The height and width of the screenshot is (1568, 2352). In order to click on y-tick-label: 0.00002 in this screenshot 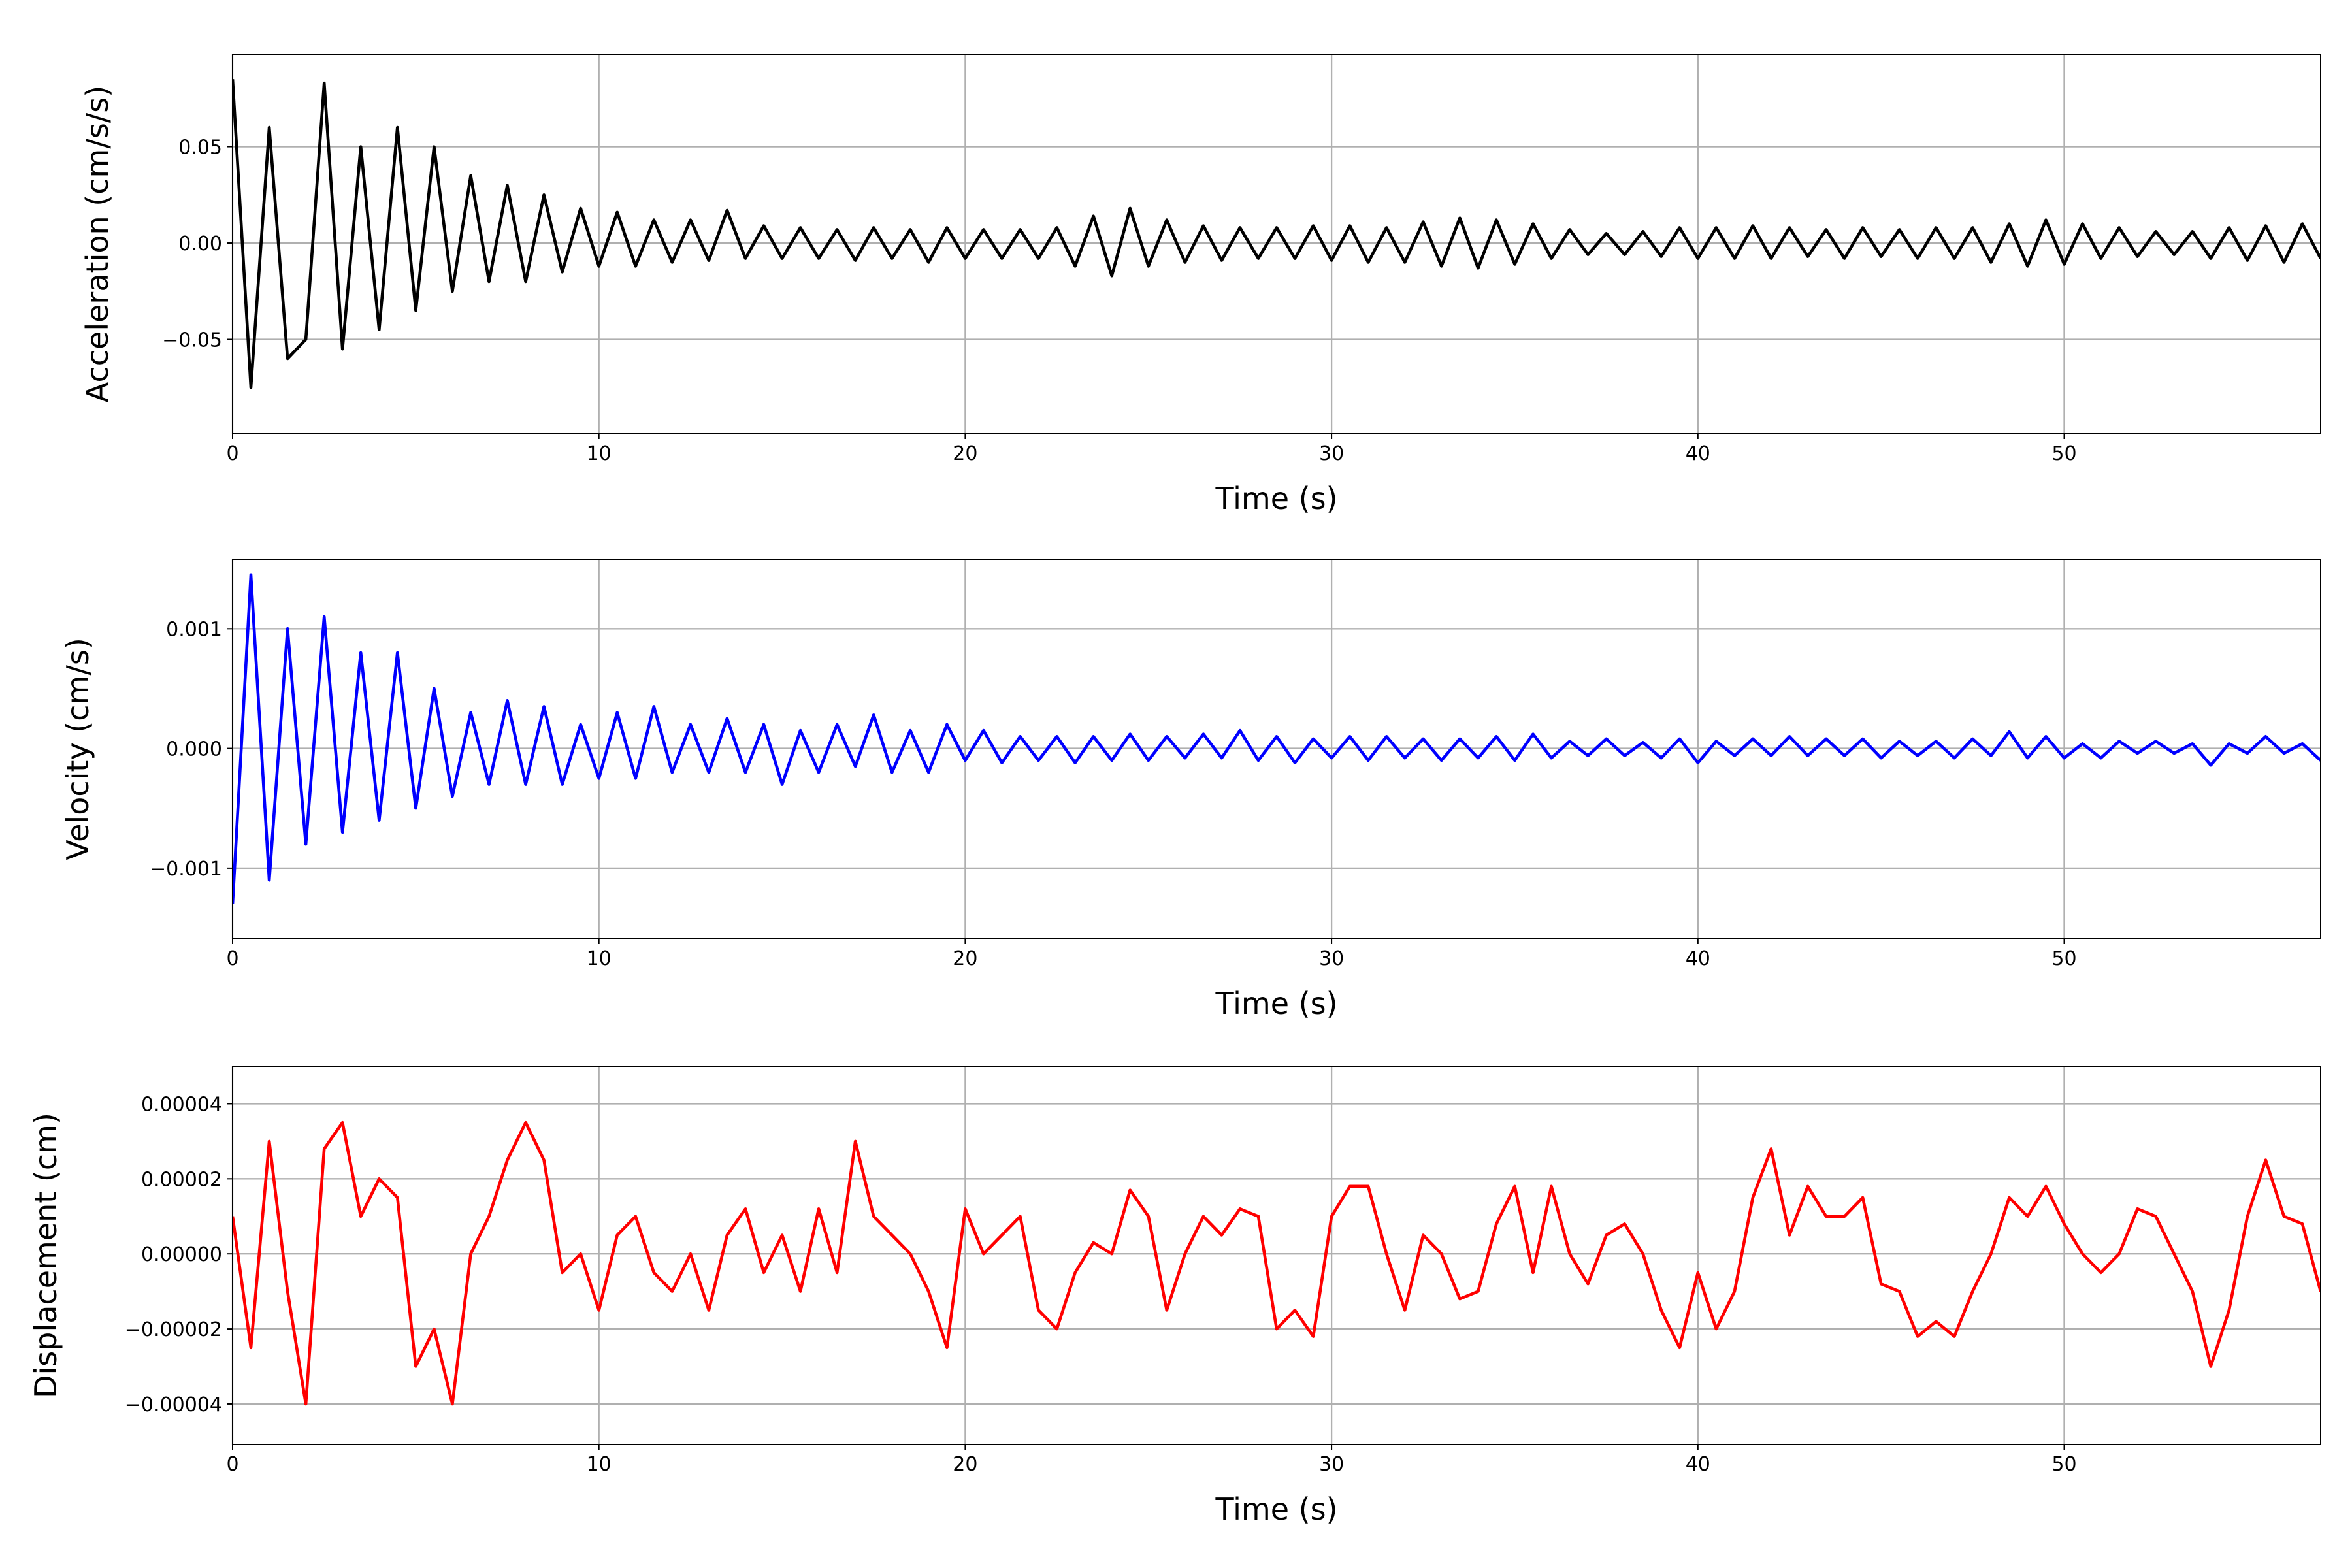, I will do `click(181, 1179)`.